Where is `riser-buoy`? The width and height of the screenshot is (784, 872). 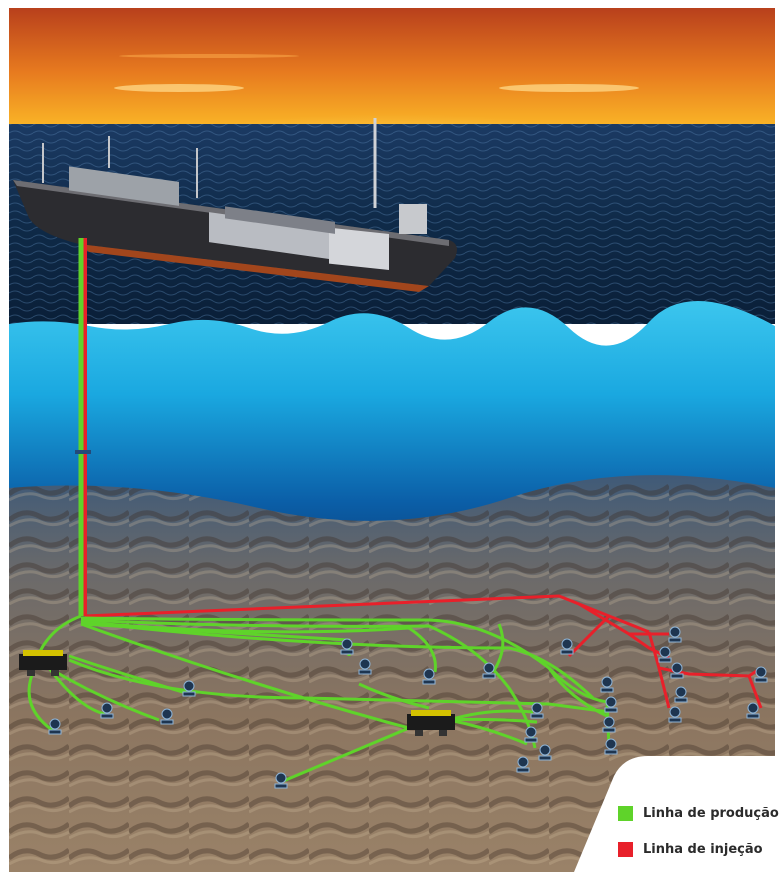 riser-buoy is located at coordinates (83, 452).